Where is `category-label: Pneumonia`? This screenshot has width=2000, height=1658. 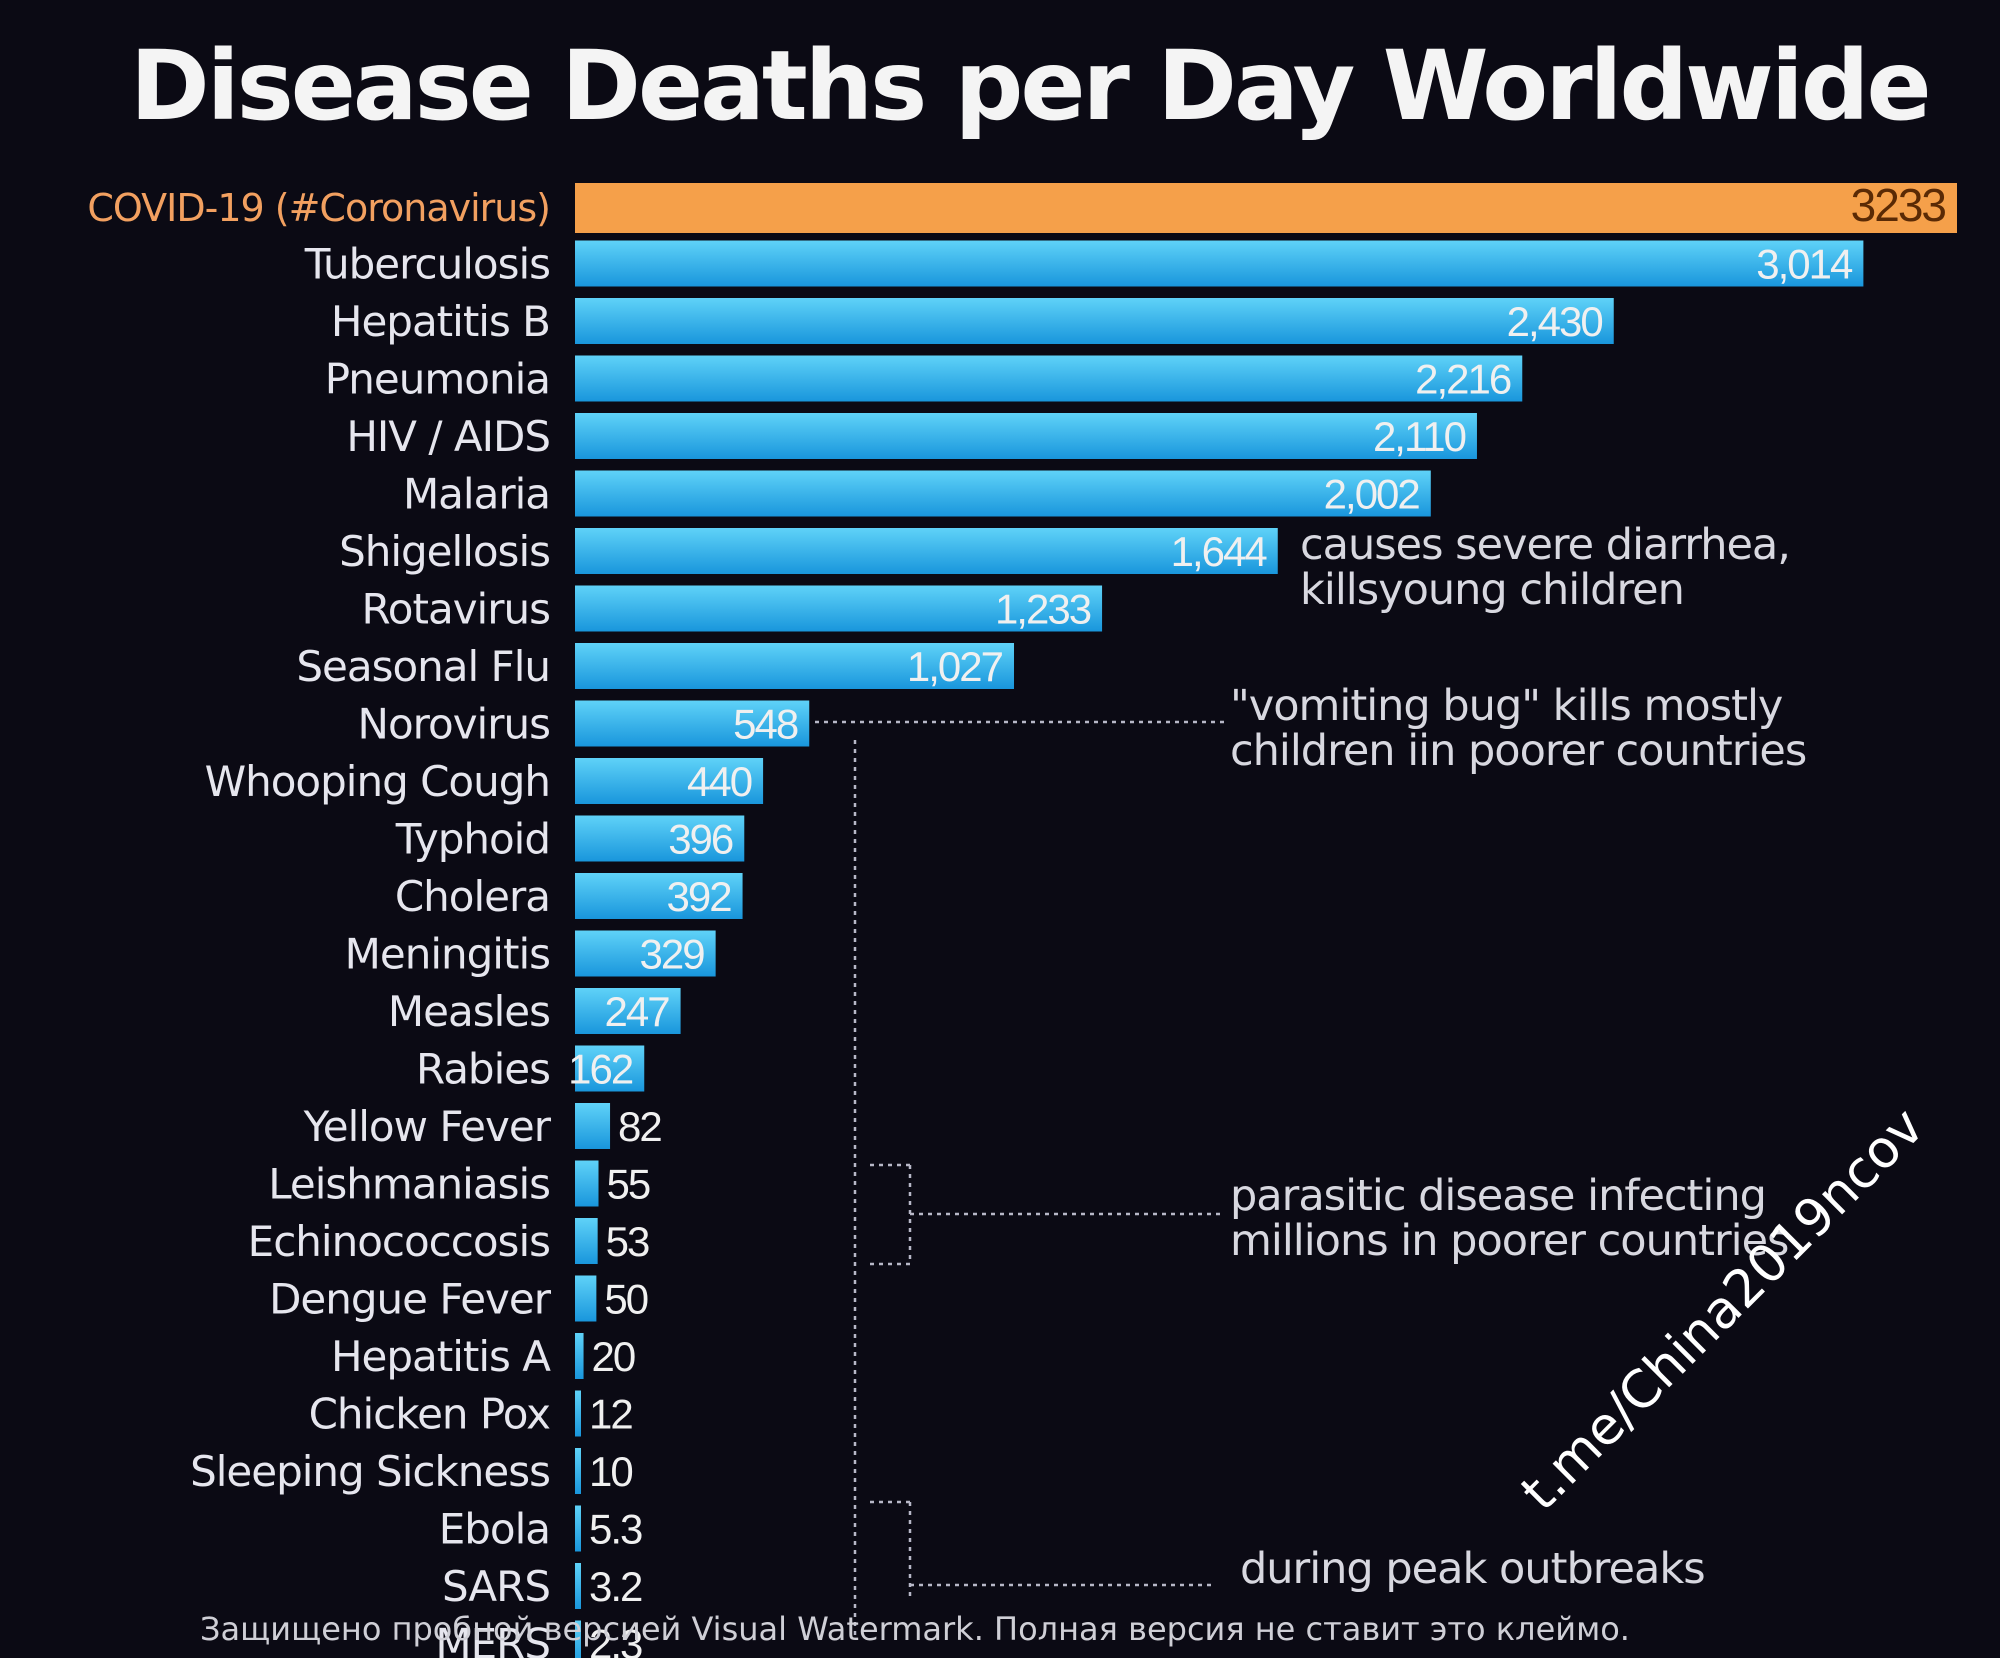 category-label: Pneumonia is located at coordinates (437, 379).